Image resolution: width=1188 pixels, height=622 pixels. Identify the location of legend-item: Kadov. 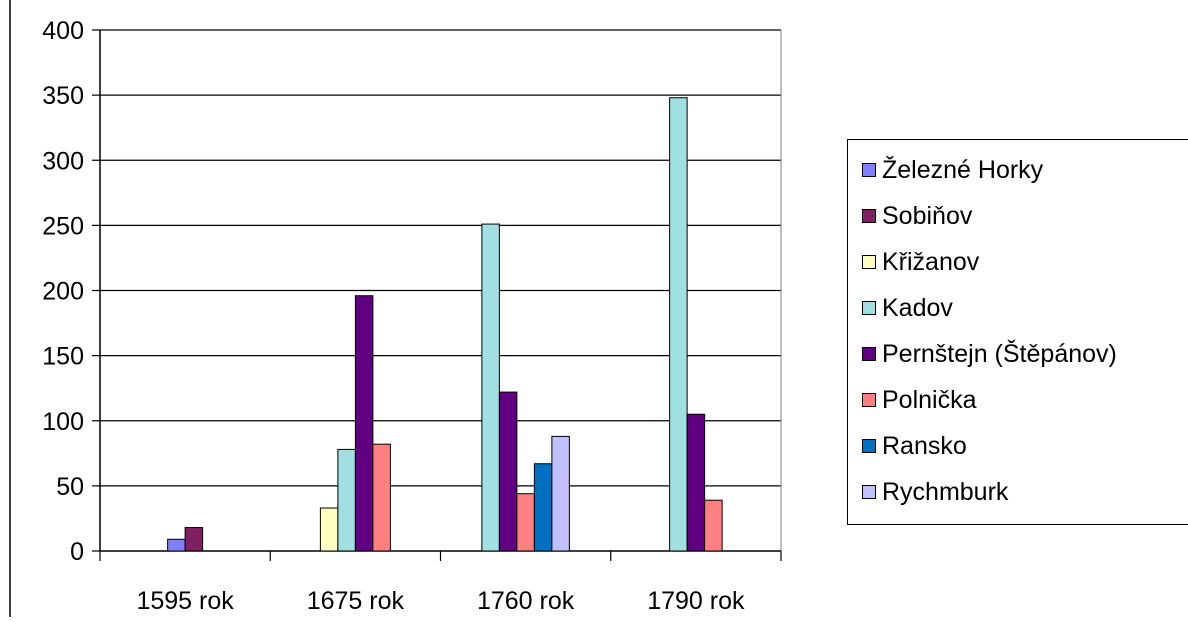
(907, 308).